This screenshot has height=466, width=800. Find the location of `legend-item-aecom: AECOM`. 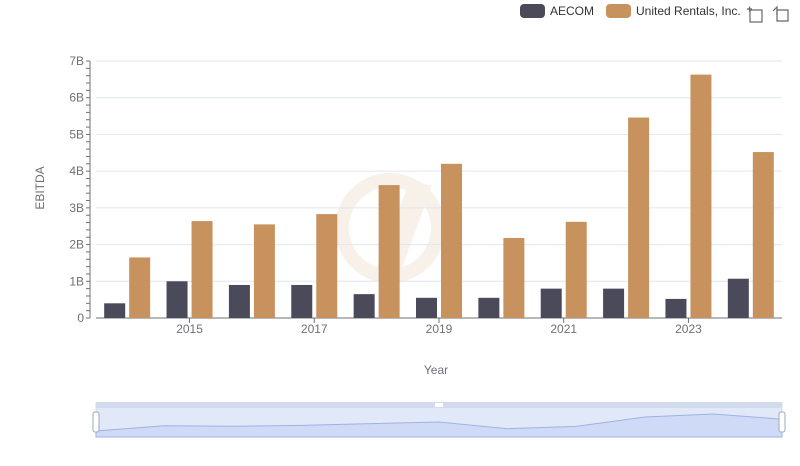

legend-item-aecom: AECOM is located at coordinates (557, 11).